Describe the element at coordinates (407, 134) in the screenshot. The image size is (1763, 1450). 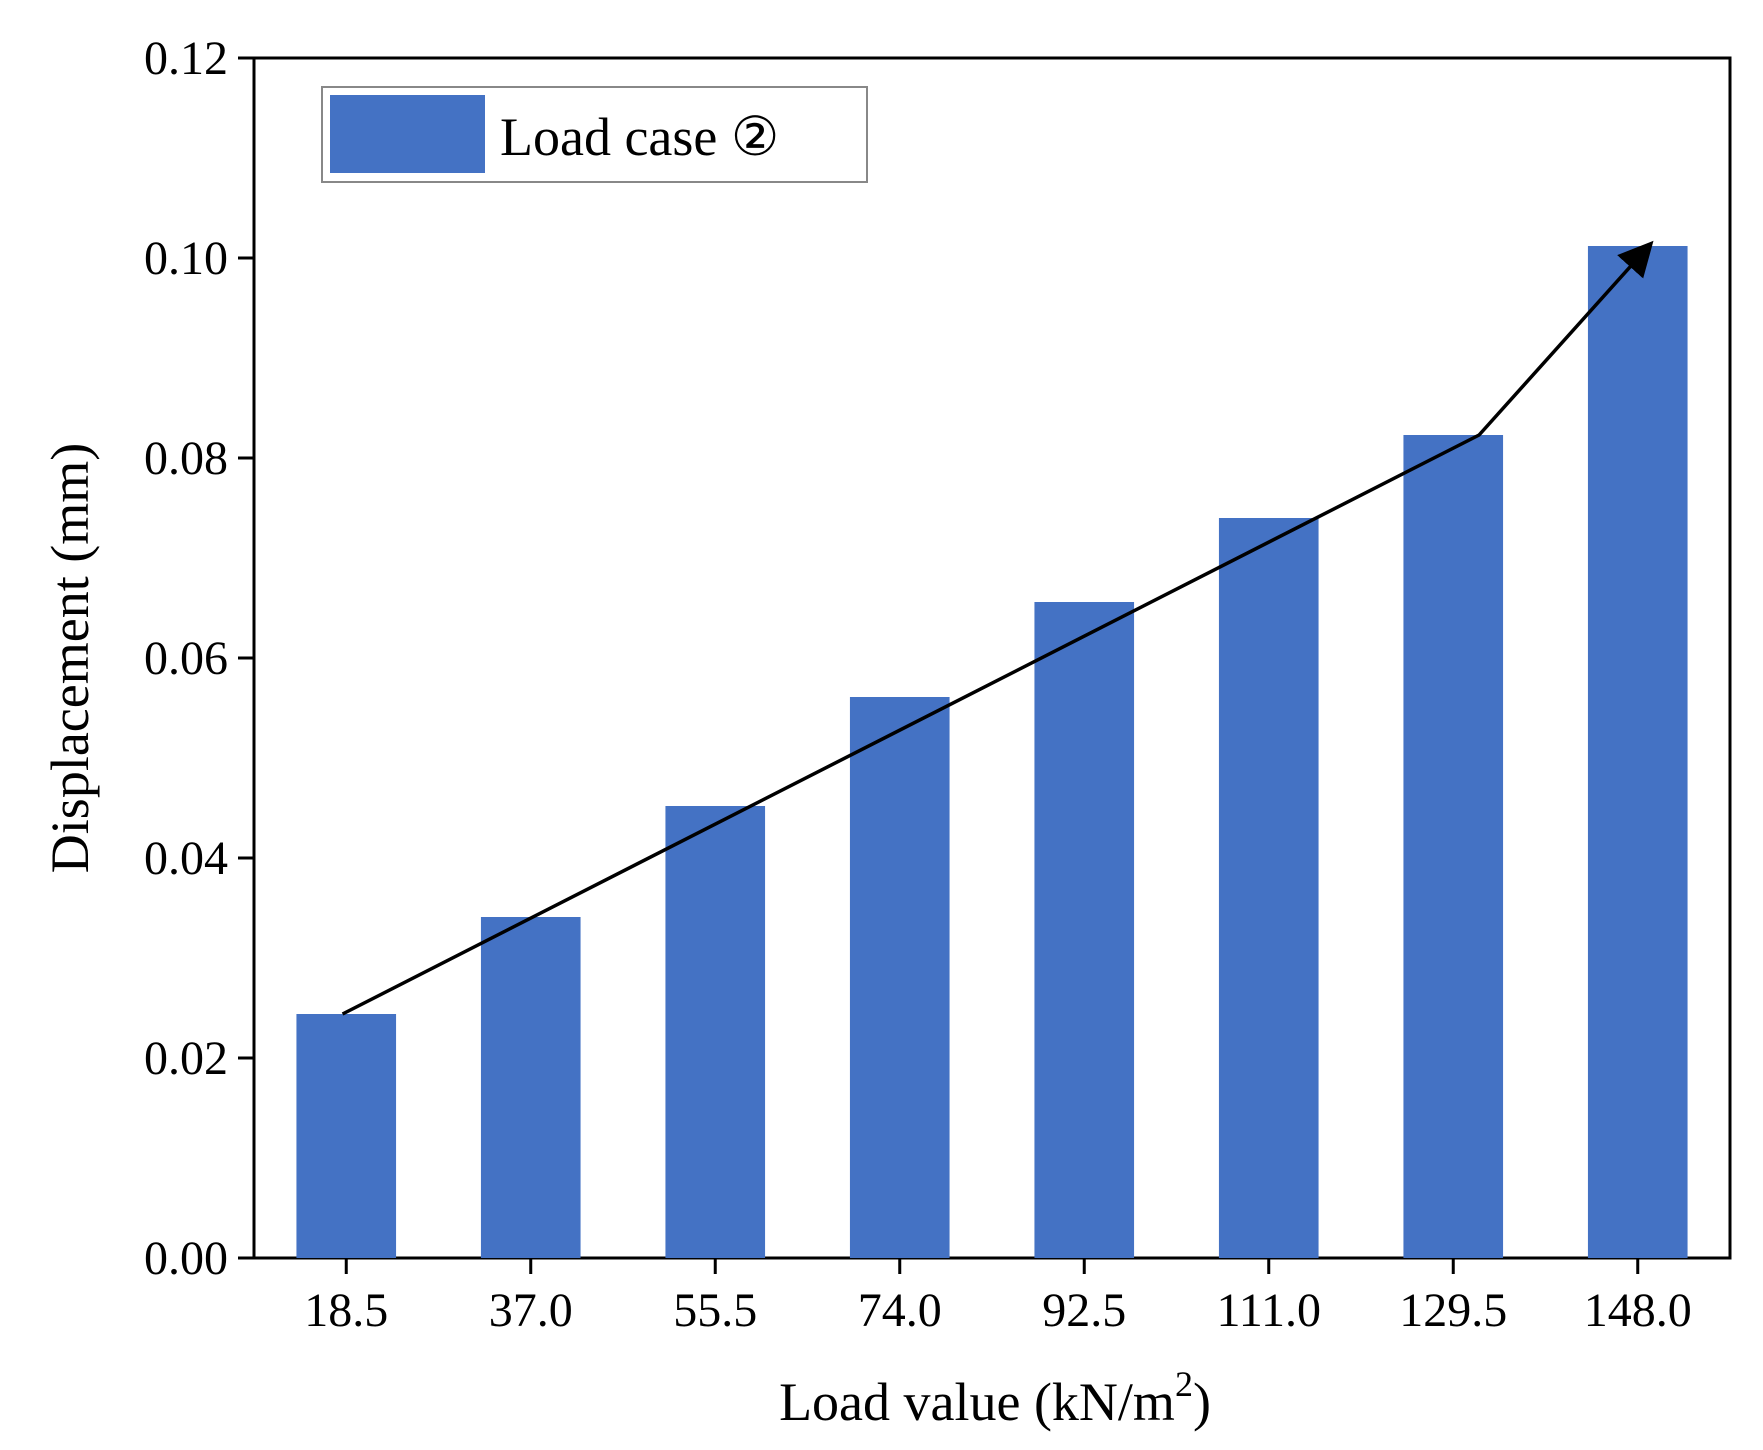
I see `legend-swatch` at that location.